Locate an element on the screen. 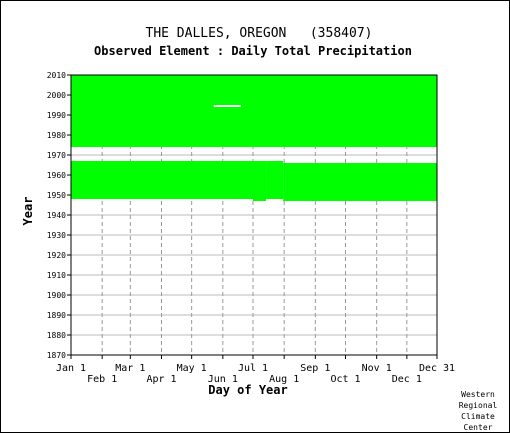 This screenshot has height=433, width=510. y-tick-label: 1920 is located at coordinates (56, 255).